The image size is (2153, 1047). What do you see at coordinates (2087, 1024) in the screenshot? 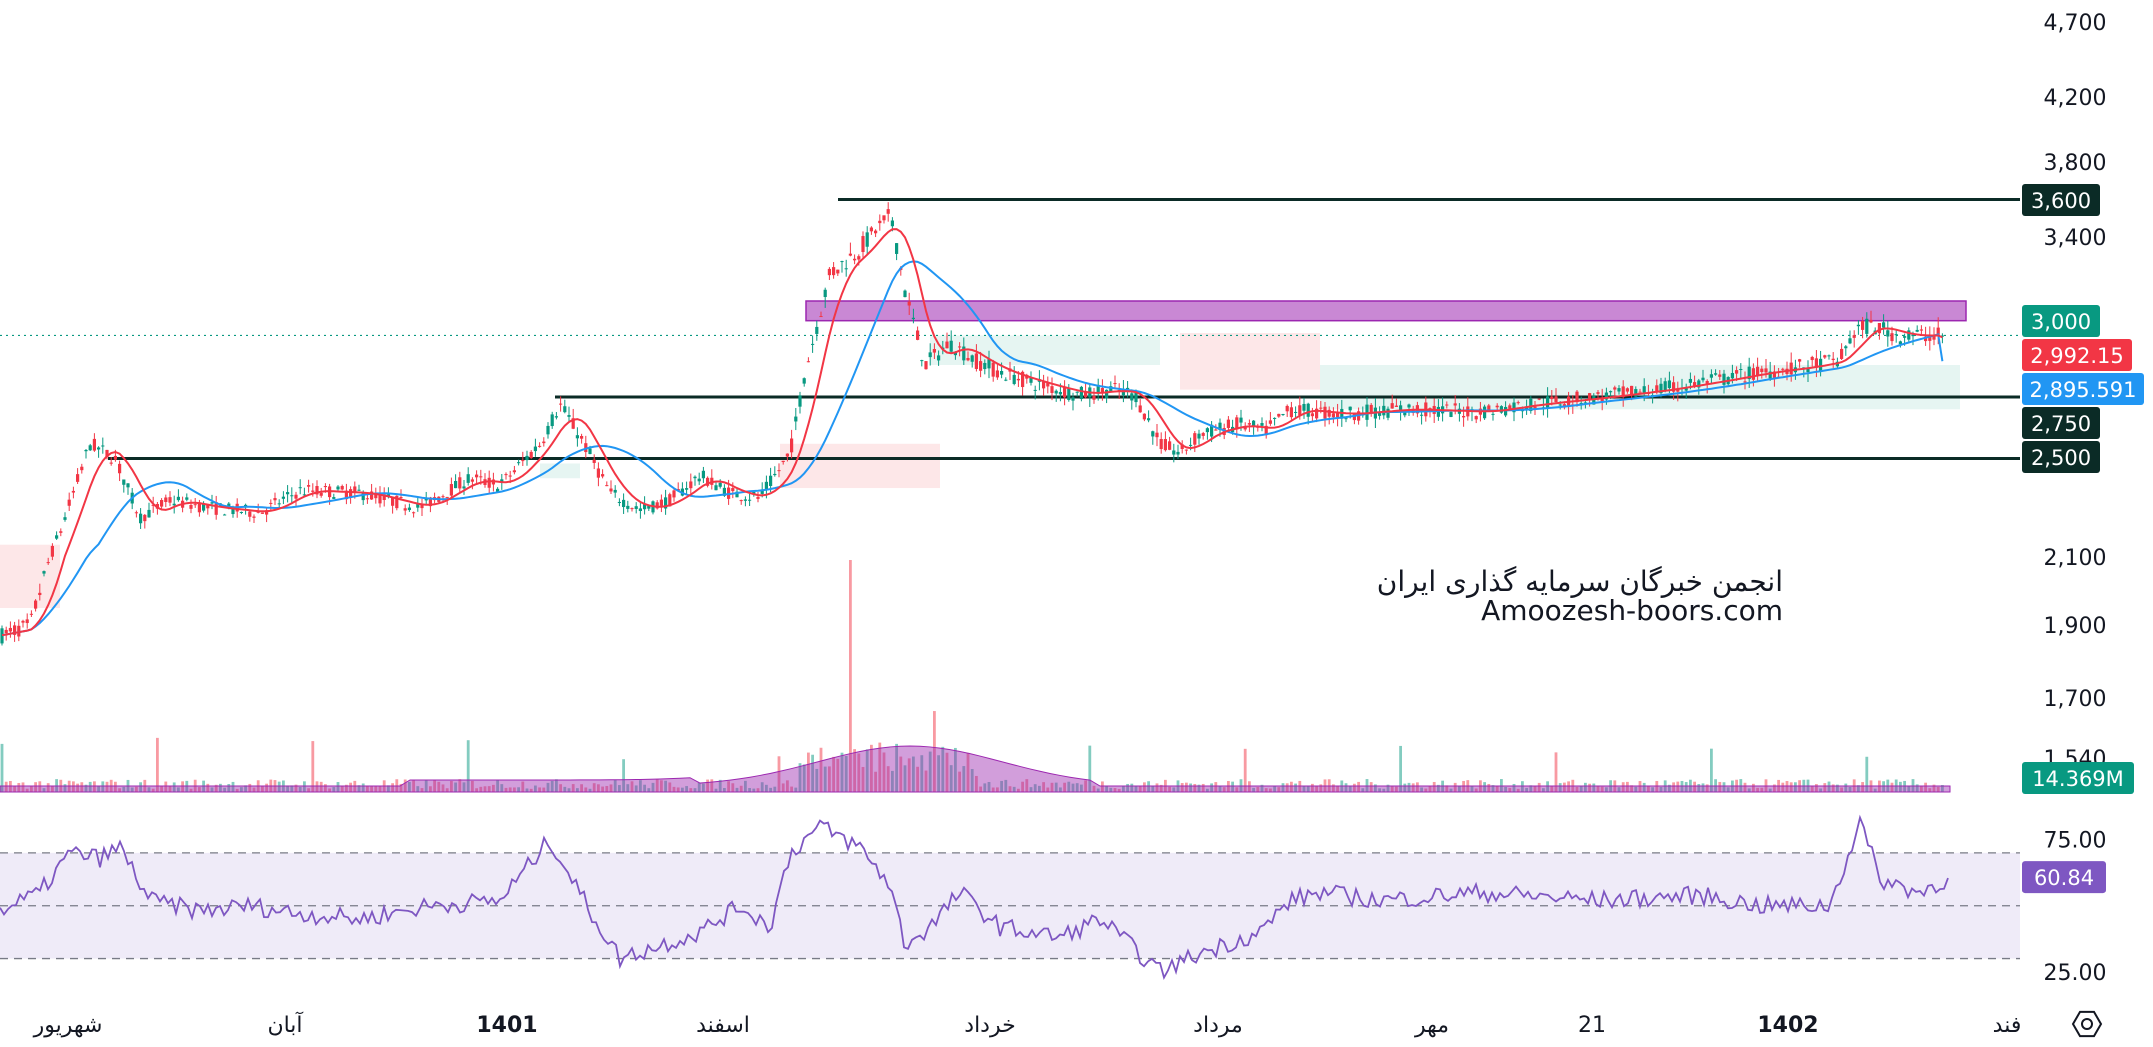
I see `settings-icon` at bounding box center [2087, 1024].